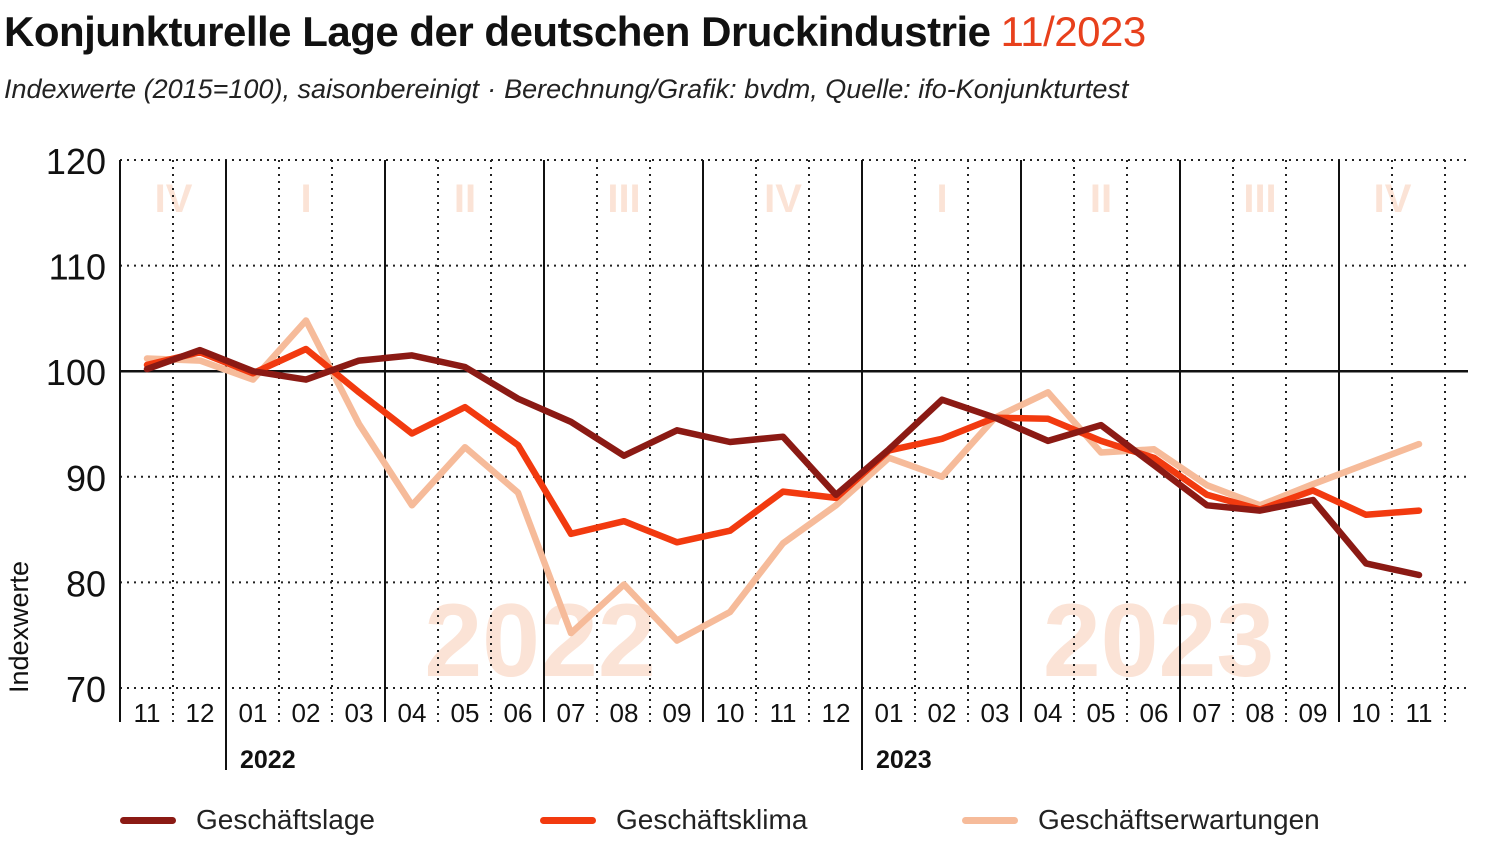  I want to click on year-watermark: 2022, so click(539, 641).